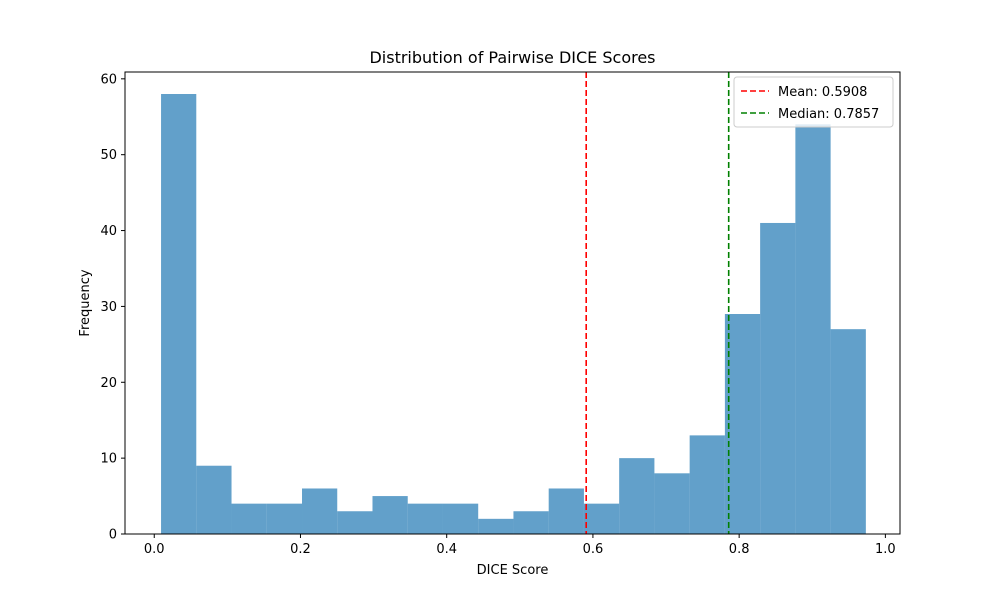 This screenshot has width=1000, height=600. Describe the element at coordinates (108, 155) in the screenshot. I see `y-tick-label: 50` at that location.